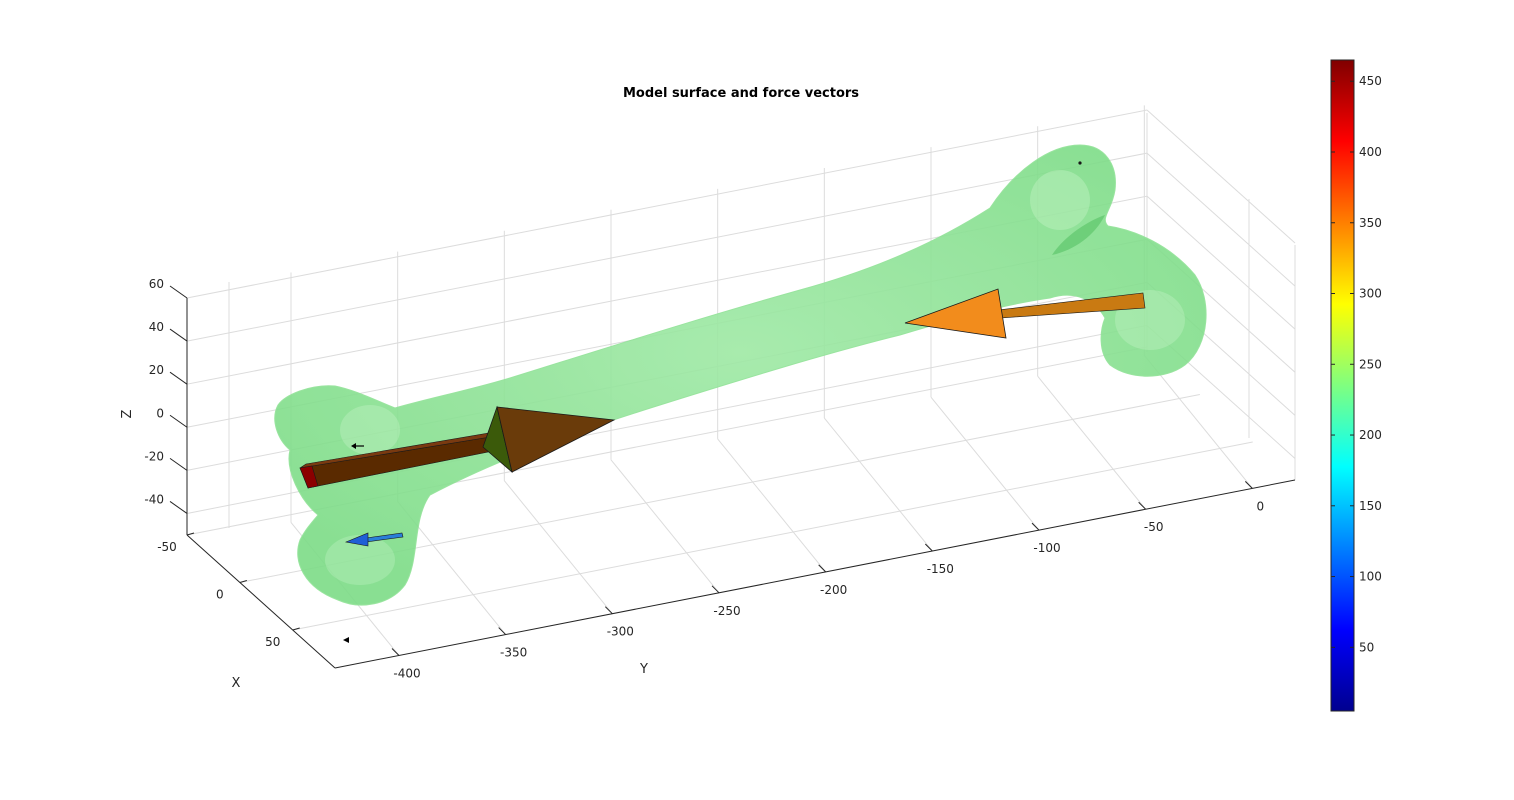 This screenshot has width=1514, height=800. What do you see at coordinates (1370, 223) in the screenshot?
I see `colorbar-tick-label: 350` at bounding box center [1370, 223].